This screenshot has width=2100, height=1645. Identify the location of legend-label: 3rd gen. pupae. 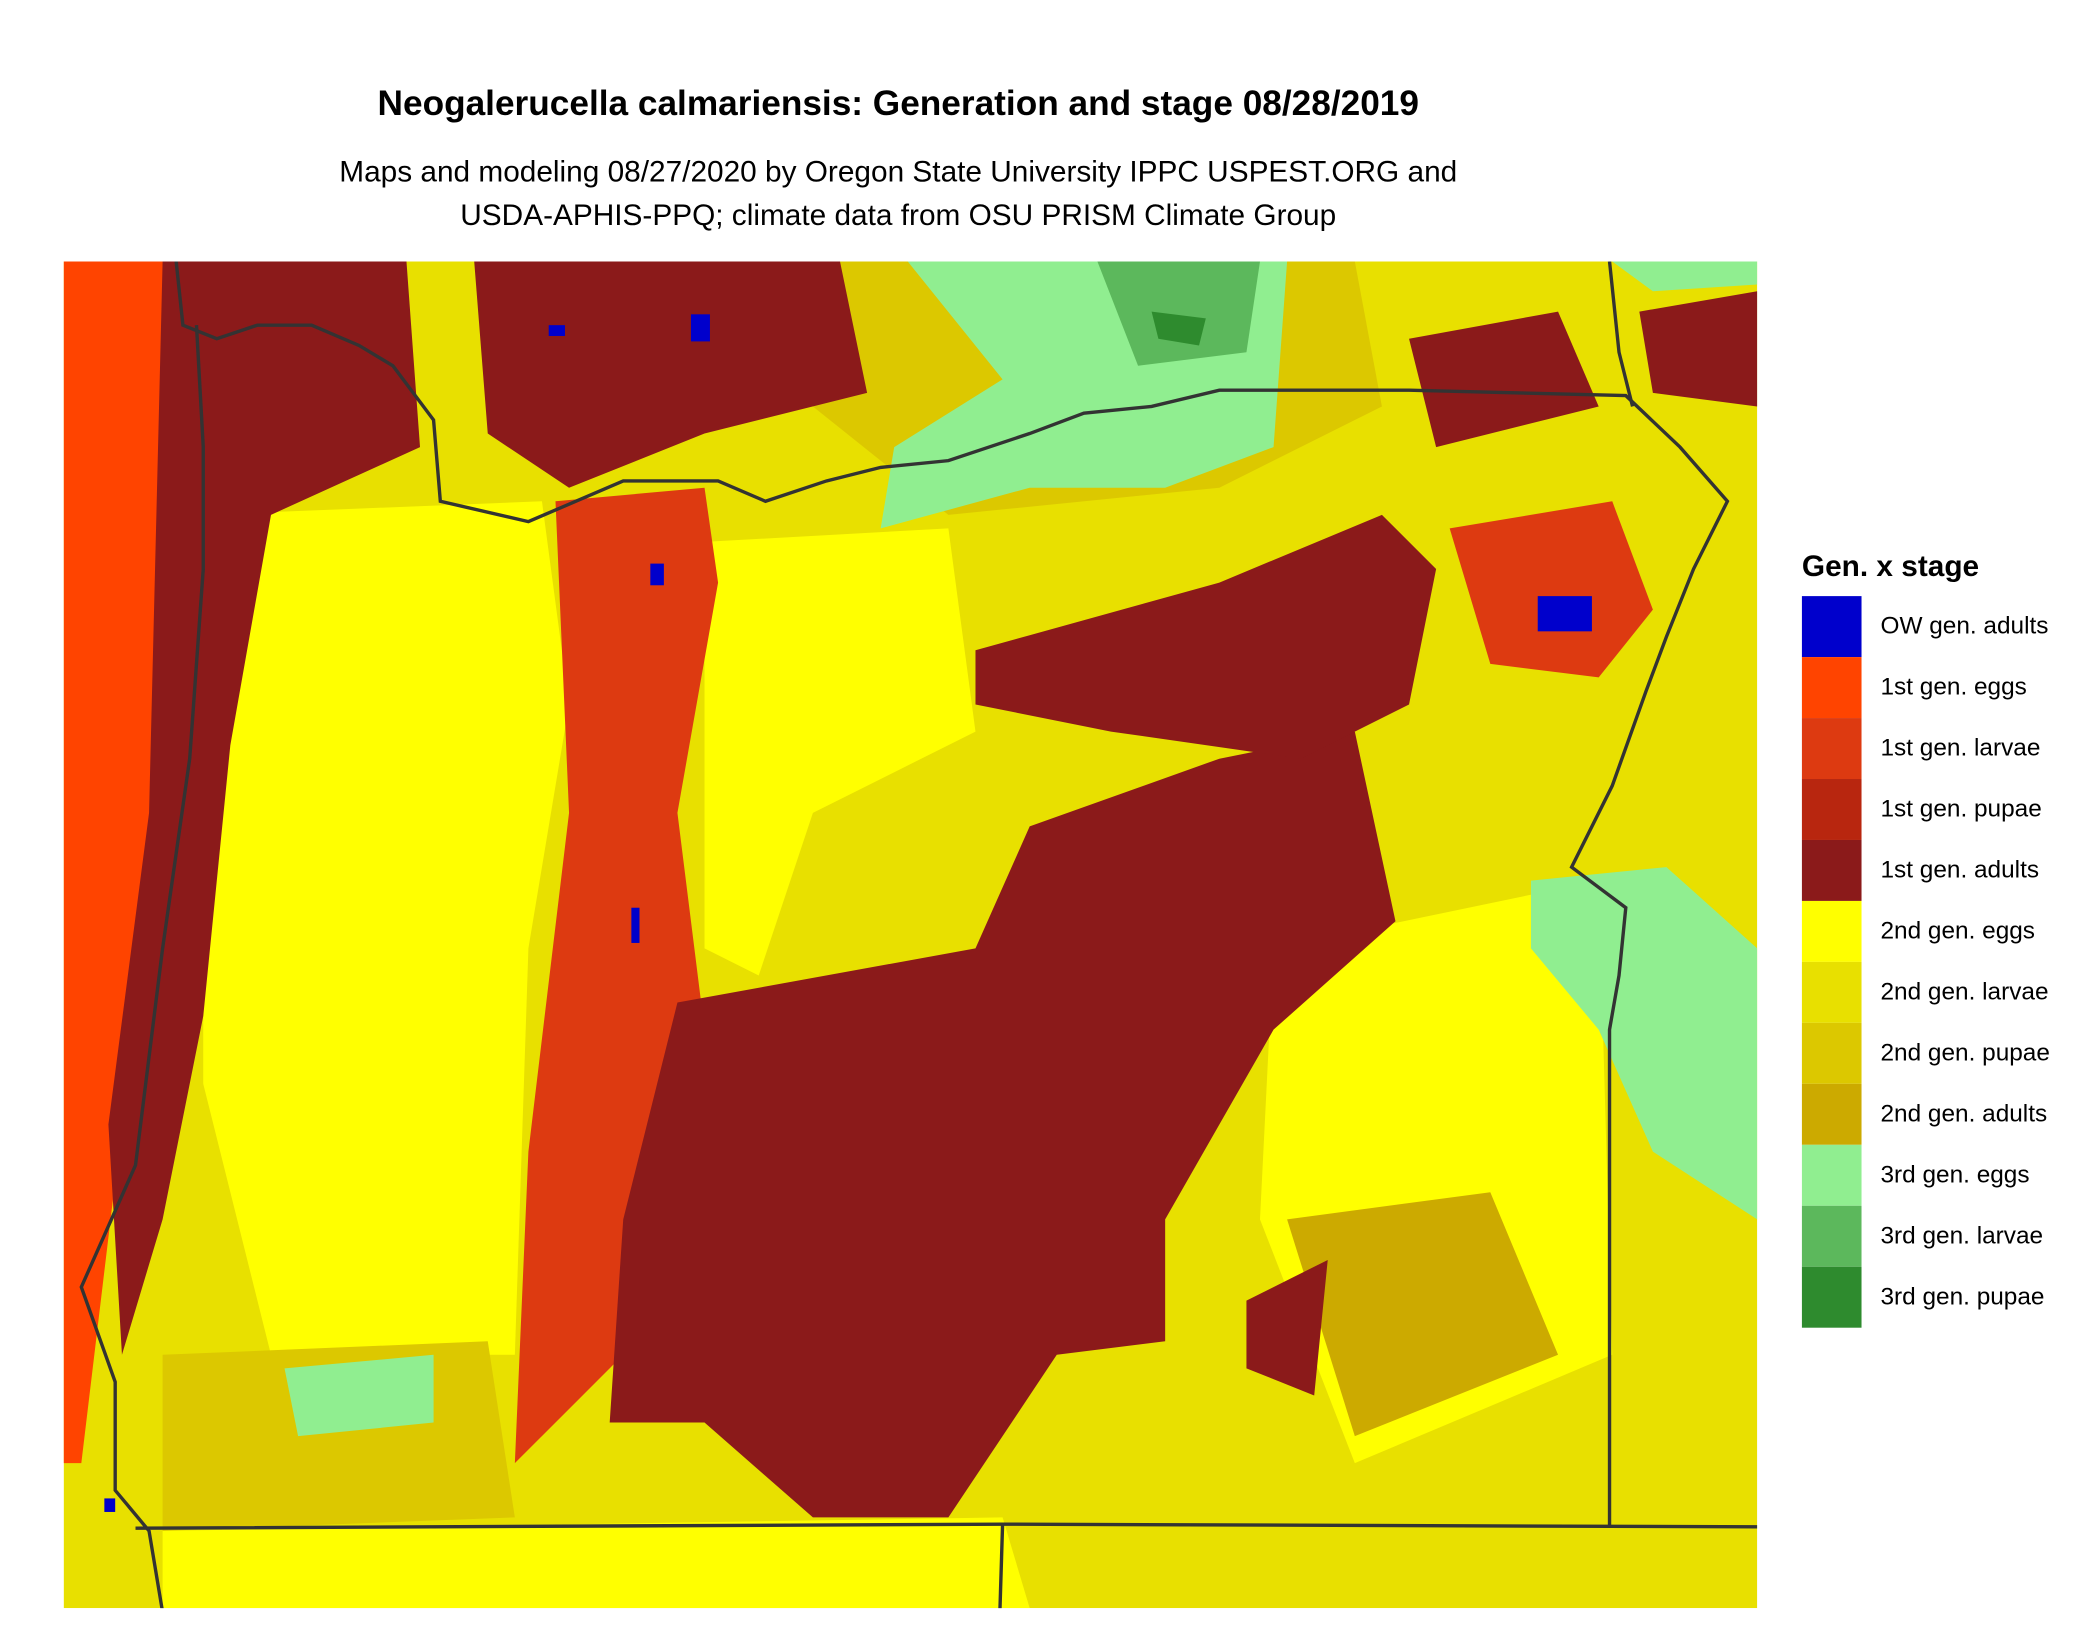
(1962, 1296).